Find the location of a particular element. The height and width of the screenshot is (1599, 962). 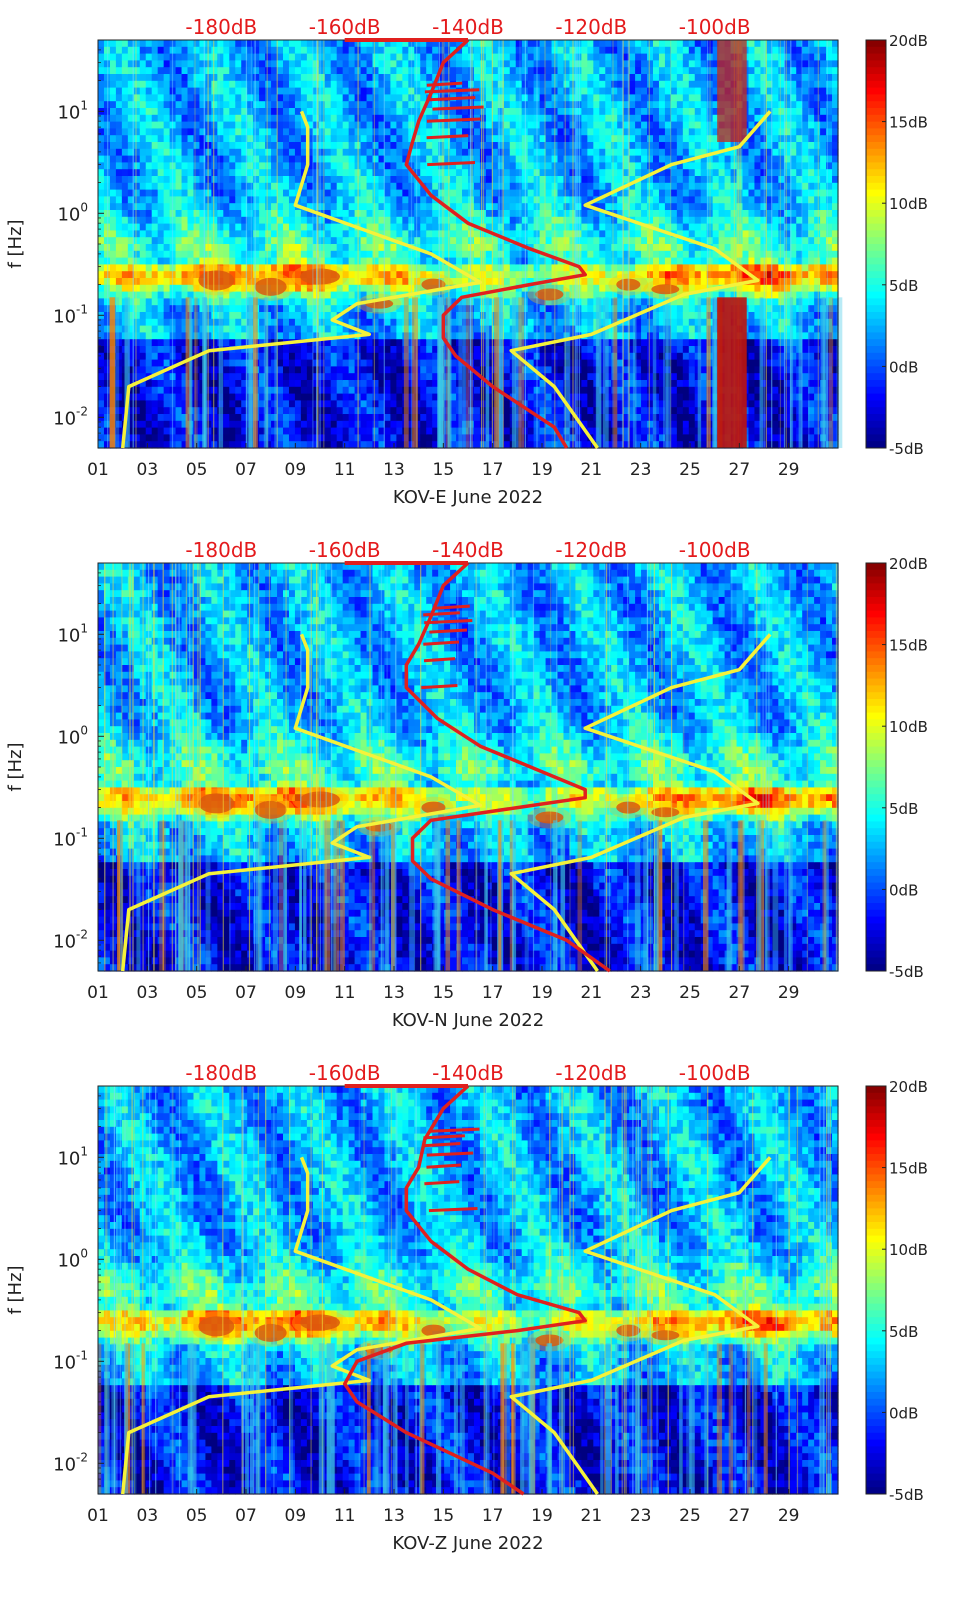

colorbar-tick-label: 15dB is located at coordinates (908, 123).